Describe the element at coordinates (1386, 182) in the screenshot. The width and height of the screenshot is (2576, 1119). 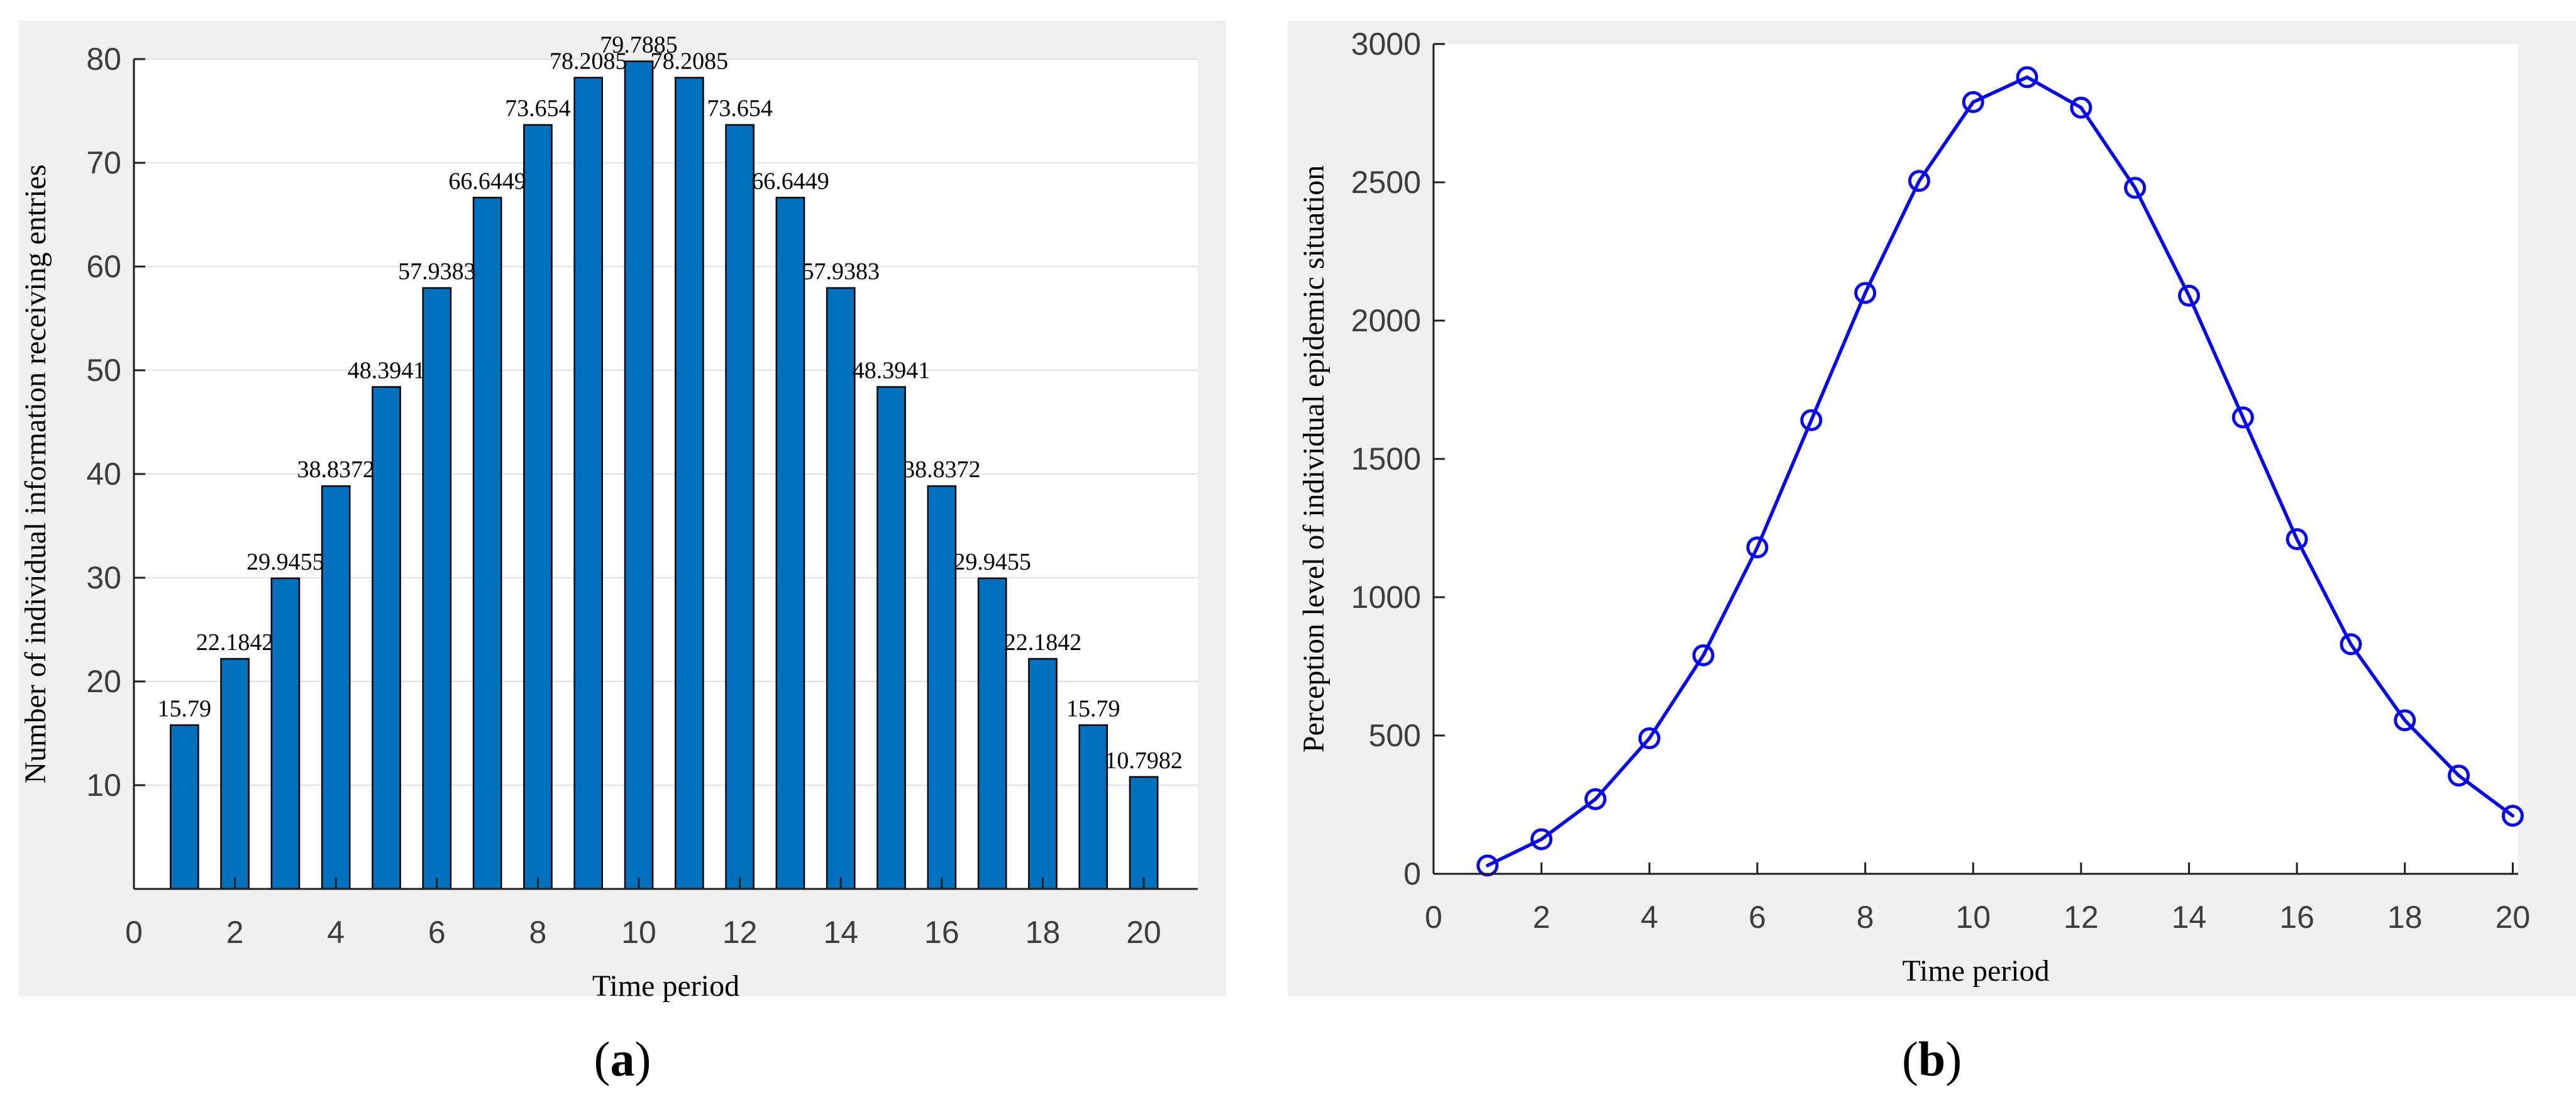
I see `svg-text: 2500` at that location.